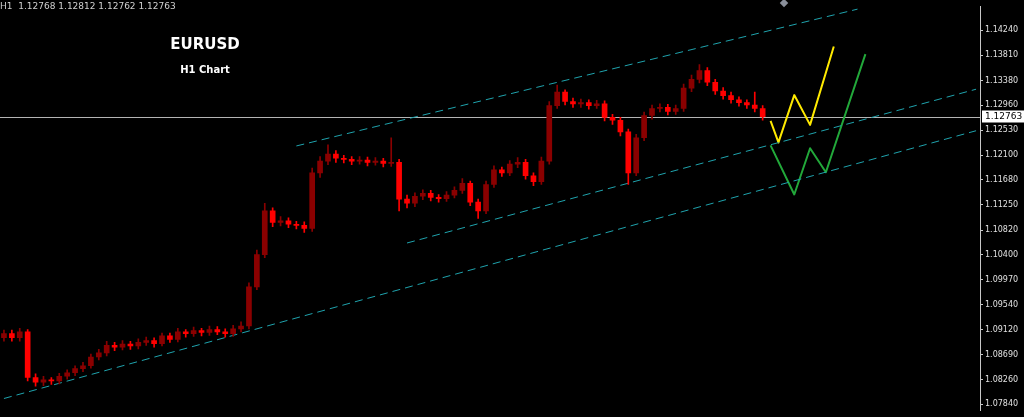 The image size is (1024, 417). What do you see at coordinates (1002, 130) in the screenshot?
I see `y-tick-label: 1.12530` at bounding box center [1002, 130].